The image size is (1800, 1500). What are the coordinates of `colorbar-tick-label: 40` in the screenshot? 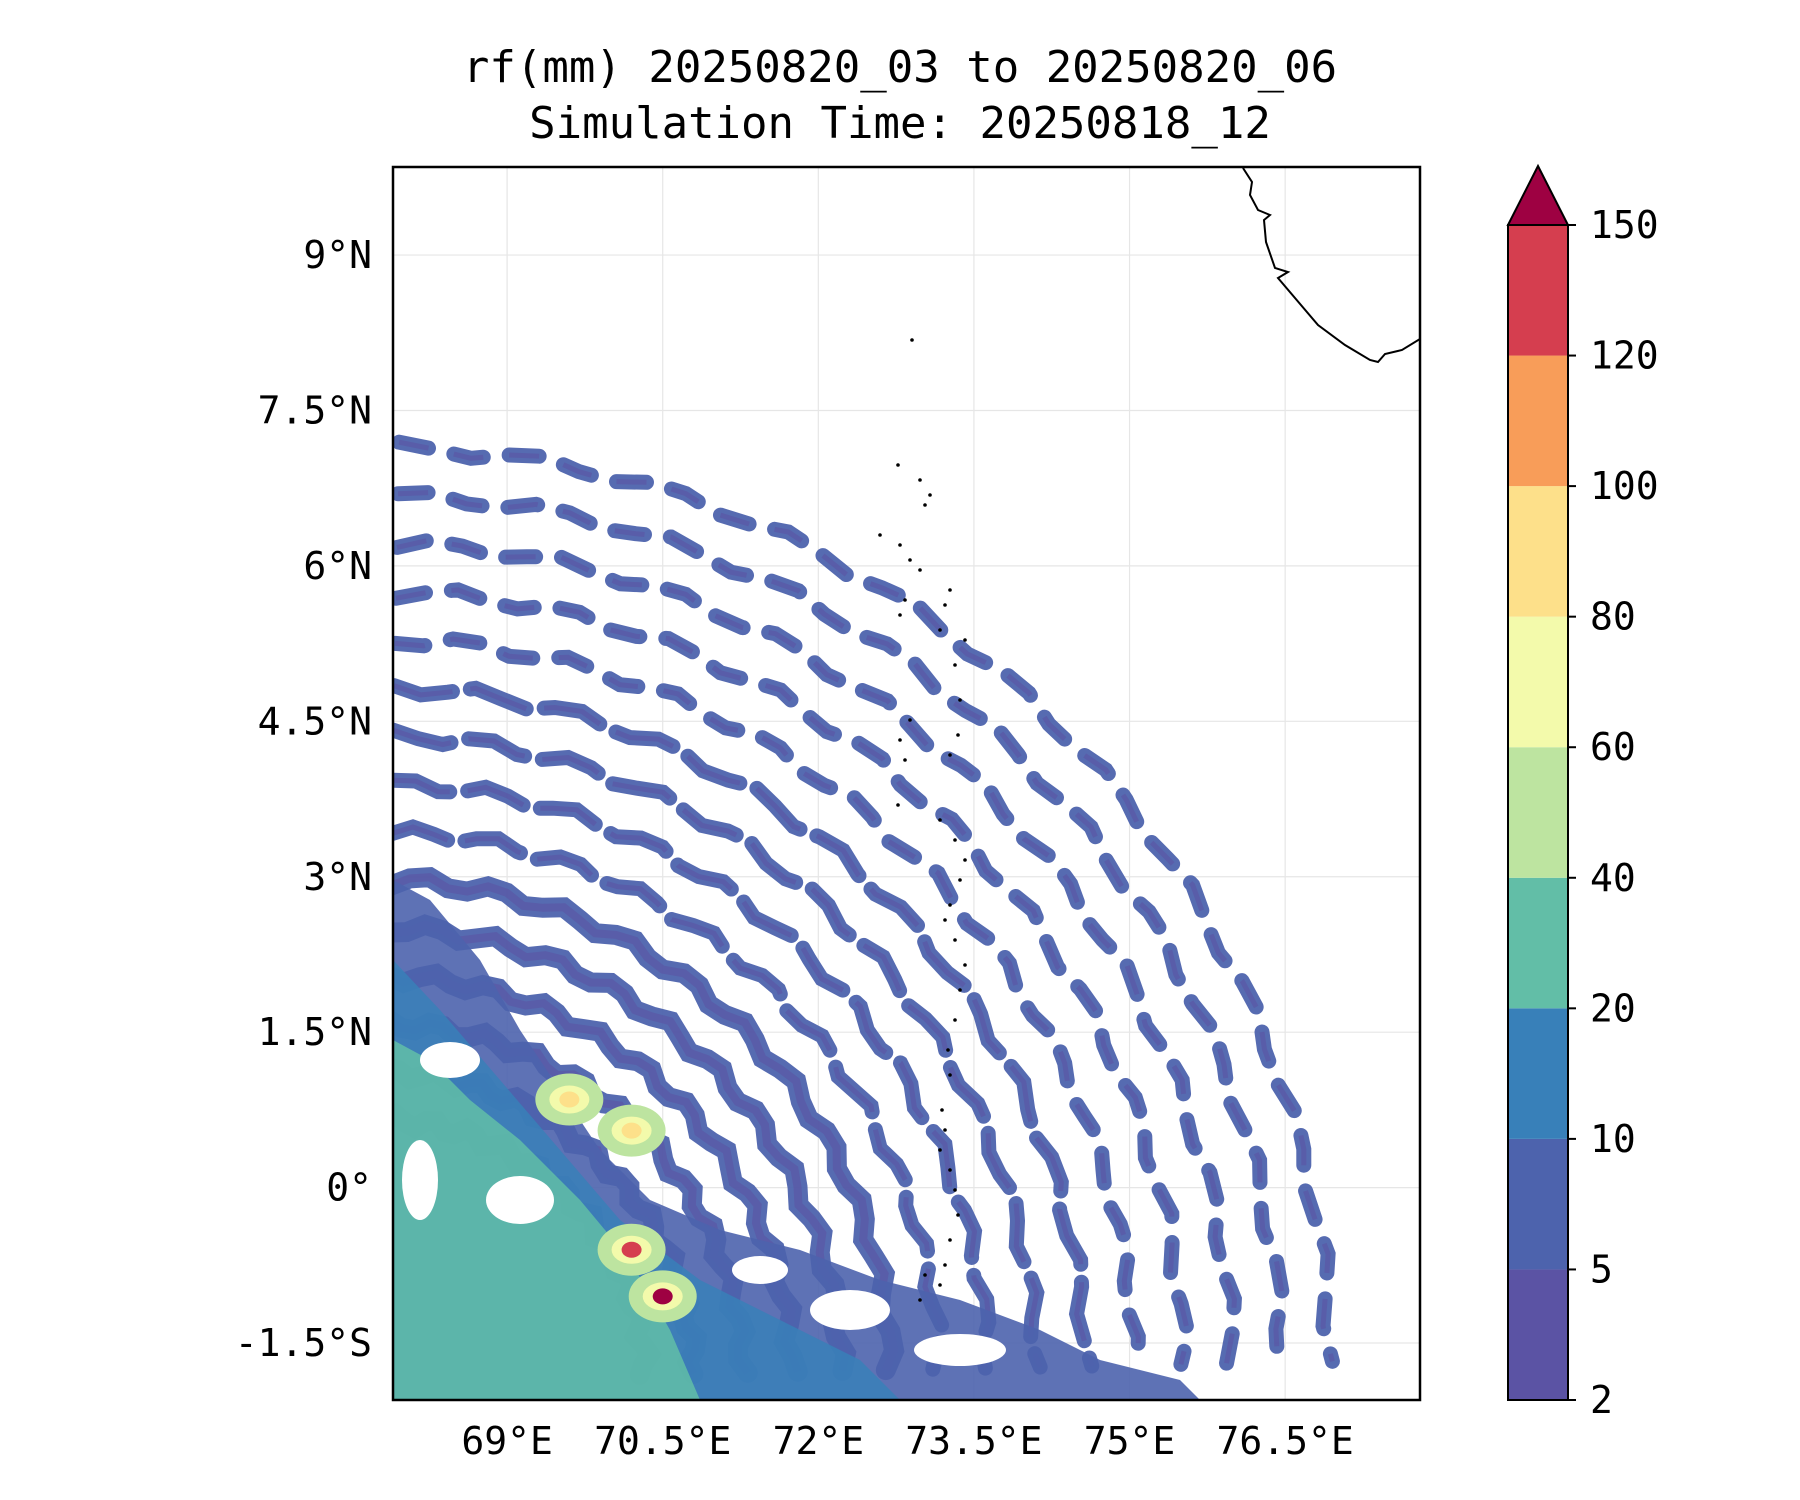 It's located at (1613, 878).